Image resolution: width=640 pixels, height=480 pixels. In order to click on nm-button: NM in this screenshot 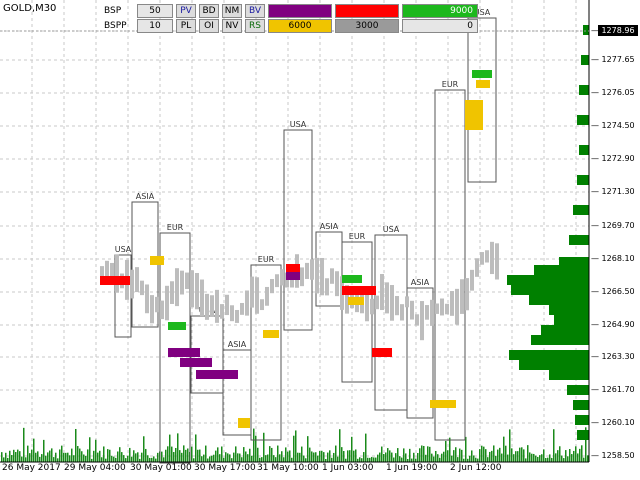, I will do `click(232, 11)`.